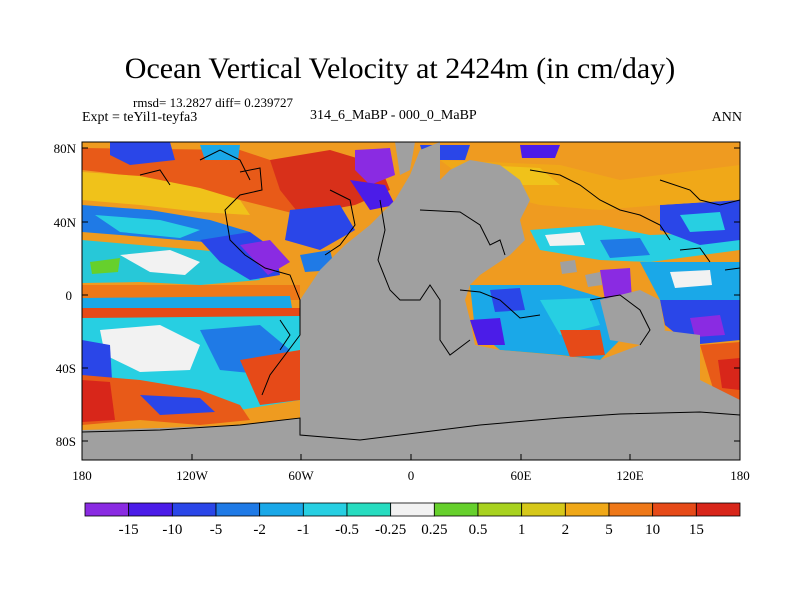  What do you see at coordinates (522, 530) in the screenshot?
I see `colorbar-label: 1` at bounding box center [522, 530].